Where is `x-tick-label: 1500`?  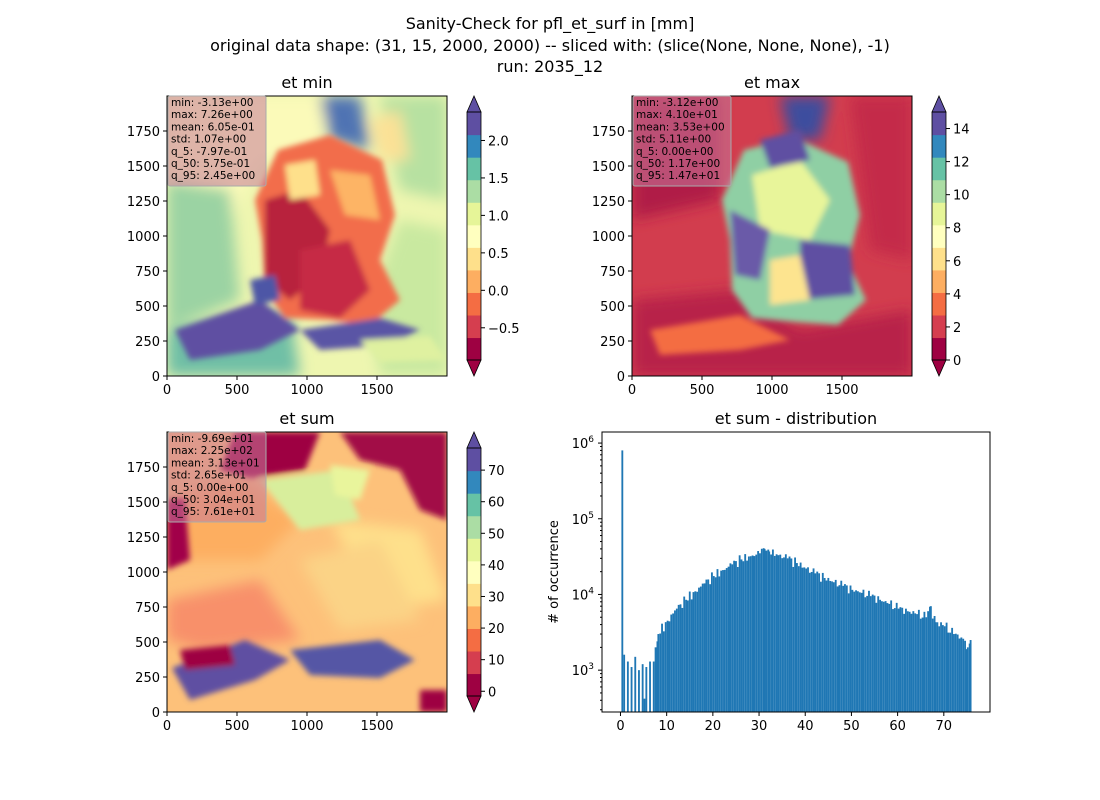
x-tick-label: 1500 is located at coordinates (841, 390).